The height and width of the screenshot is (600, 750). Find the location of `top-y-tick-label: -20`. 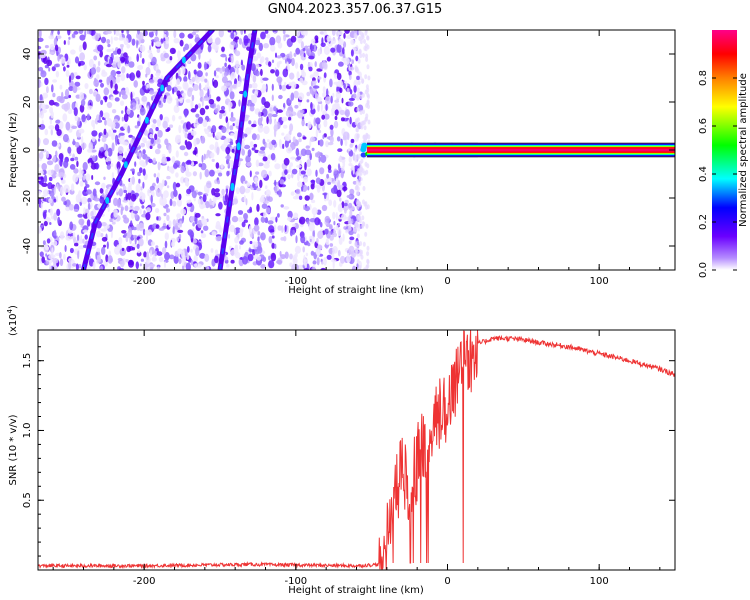

top-y-tick-label: -20 is located at coordinates (27, 198).